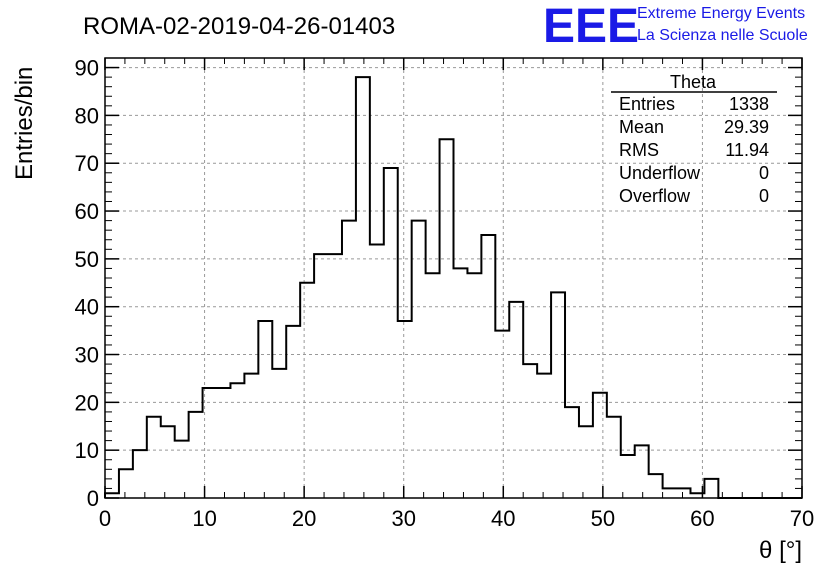 The height and width of the screenshot is (572, 836). I want to click on y-tick-label: 40, so click(87, 307).